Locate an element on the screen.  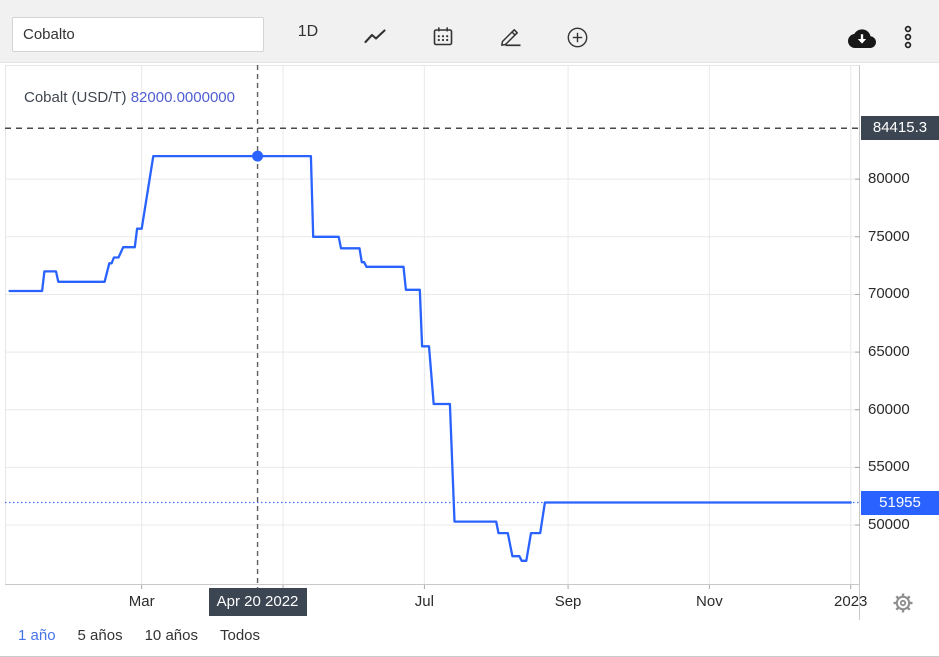
range-selector: 1 año 5 años 10 años Todos is located at coordinates (139, 635).